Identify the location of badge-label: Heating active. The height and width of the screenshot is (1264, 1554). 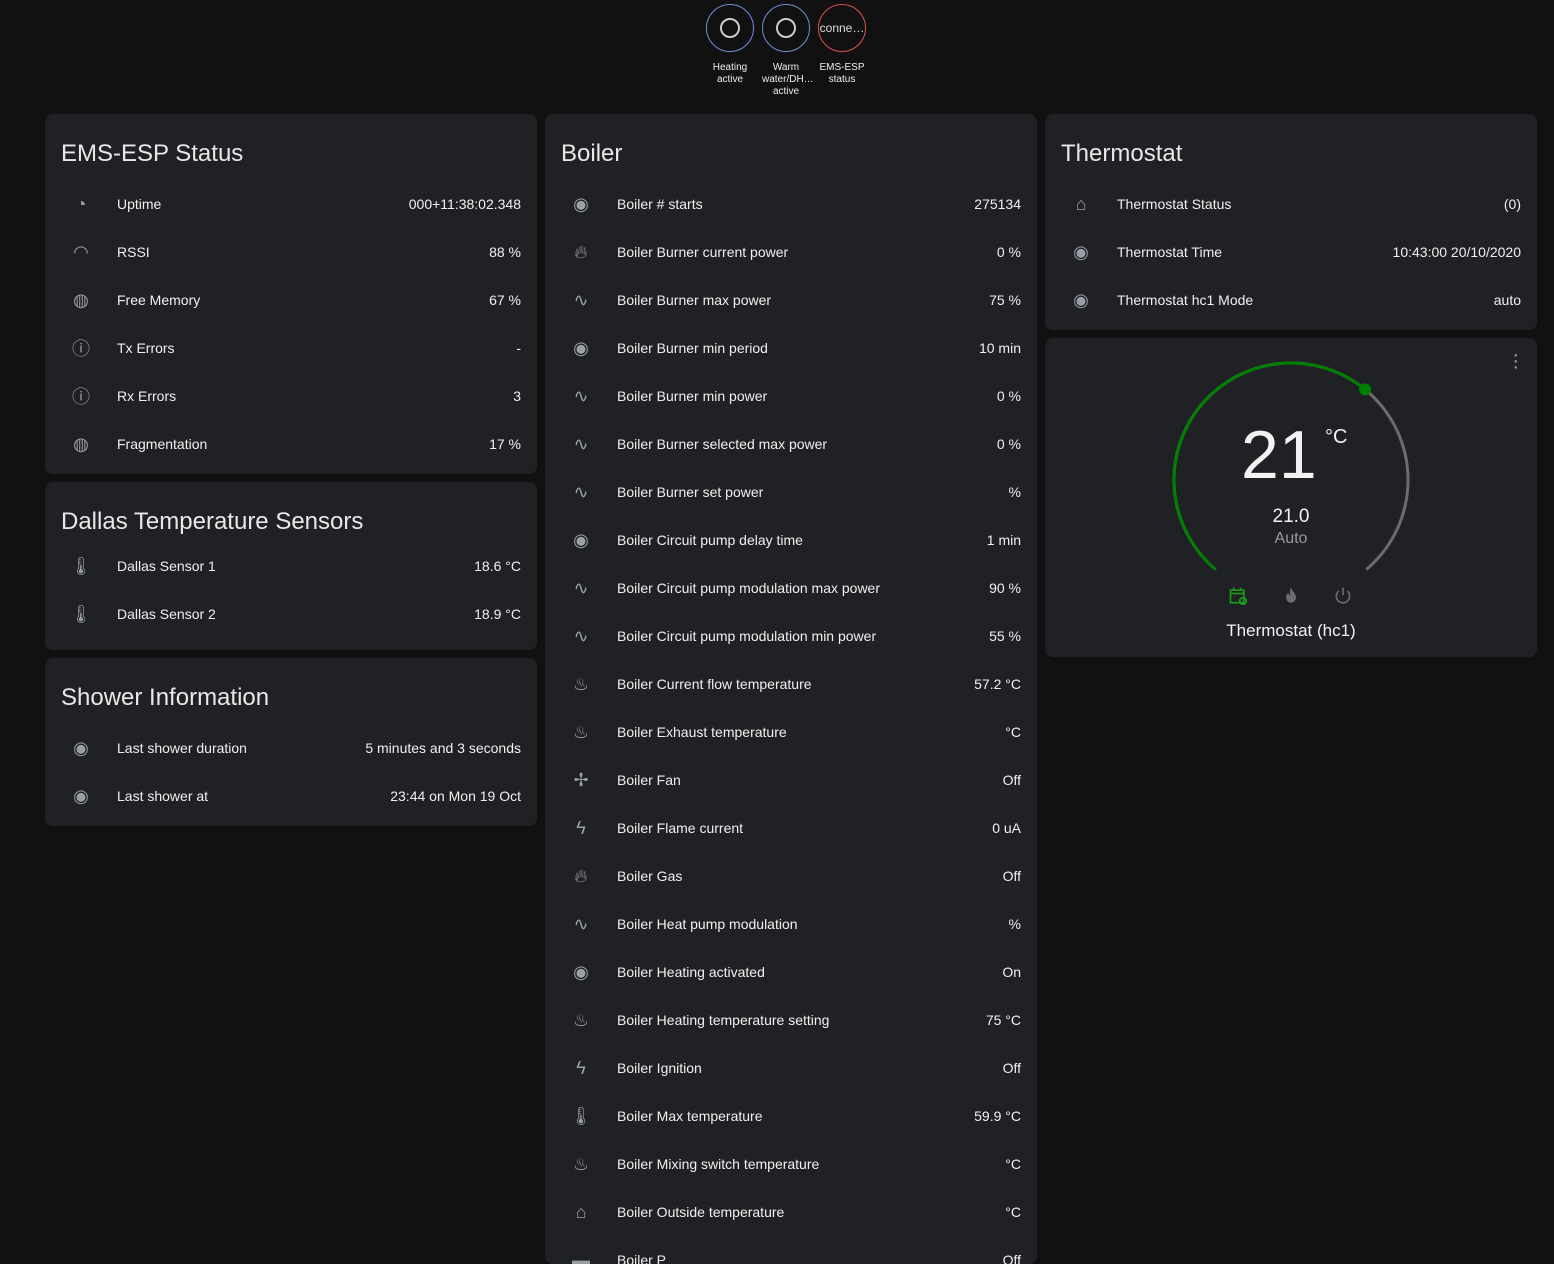
(730, 73).